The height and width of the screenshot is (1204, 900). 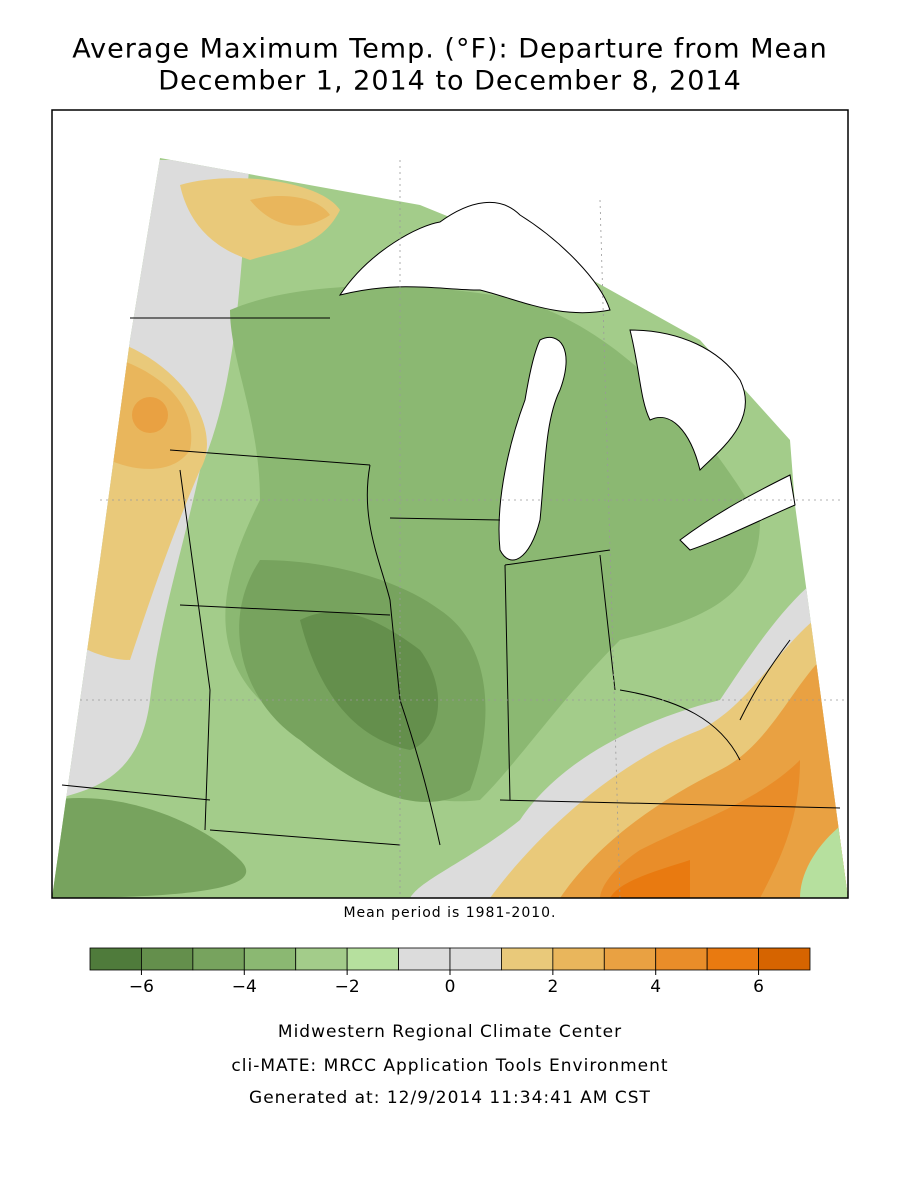 I want to click on tick-label: 2, so click(x=552, y=987).